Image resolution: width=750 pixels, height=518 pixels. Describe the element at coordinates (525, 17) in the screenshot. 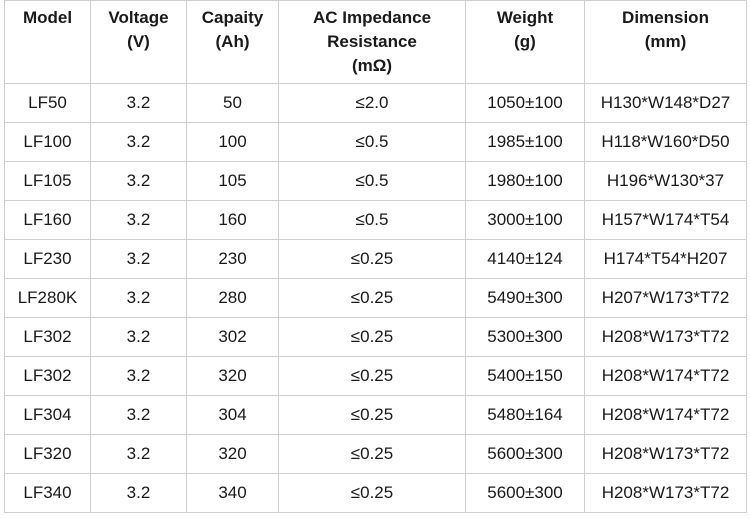

I see `header-line: Weight` at that location.